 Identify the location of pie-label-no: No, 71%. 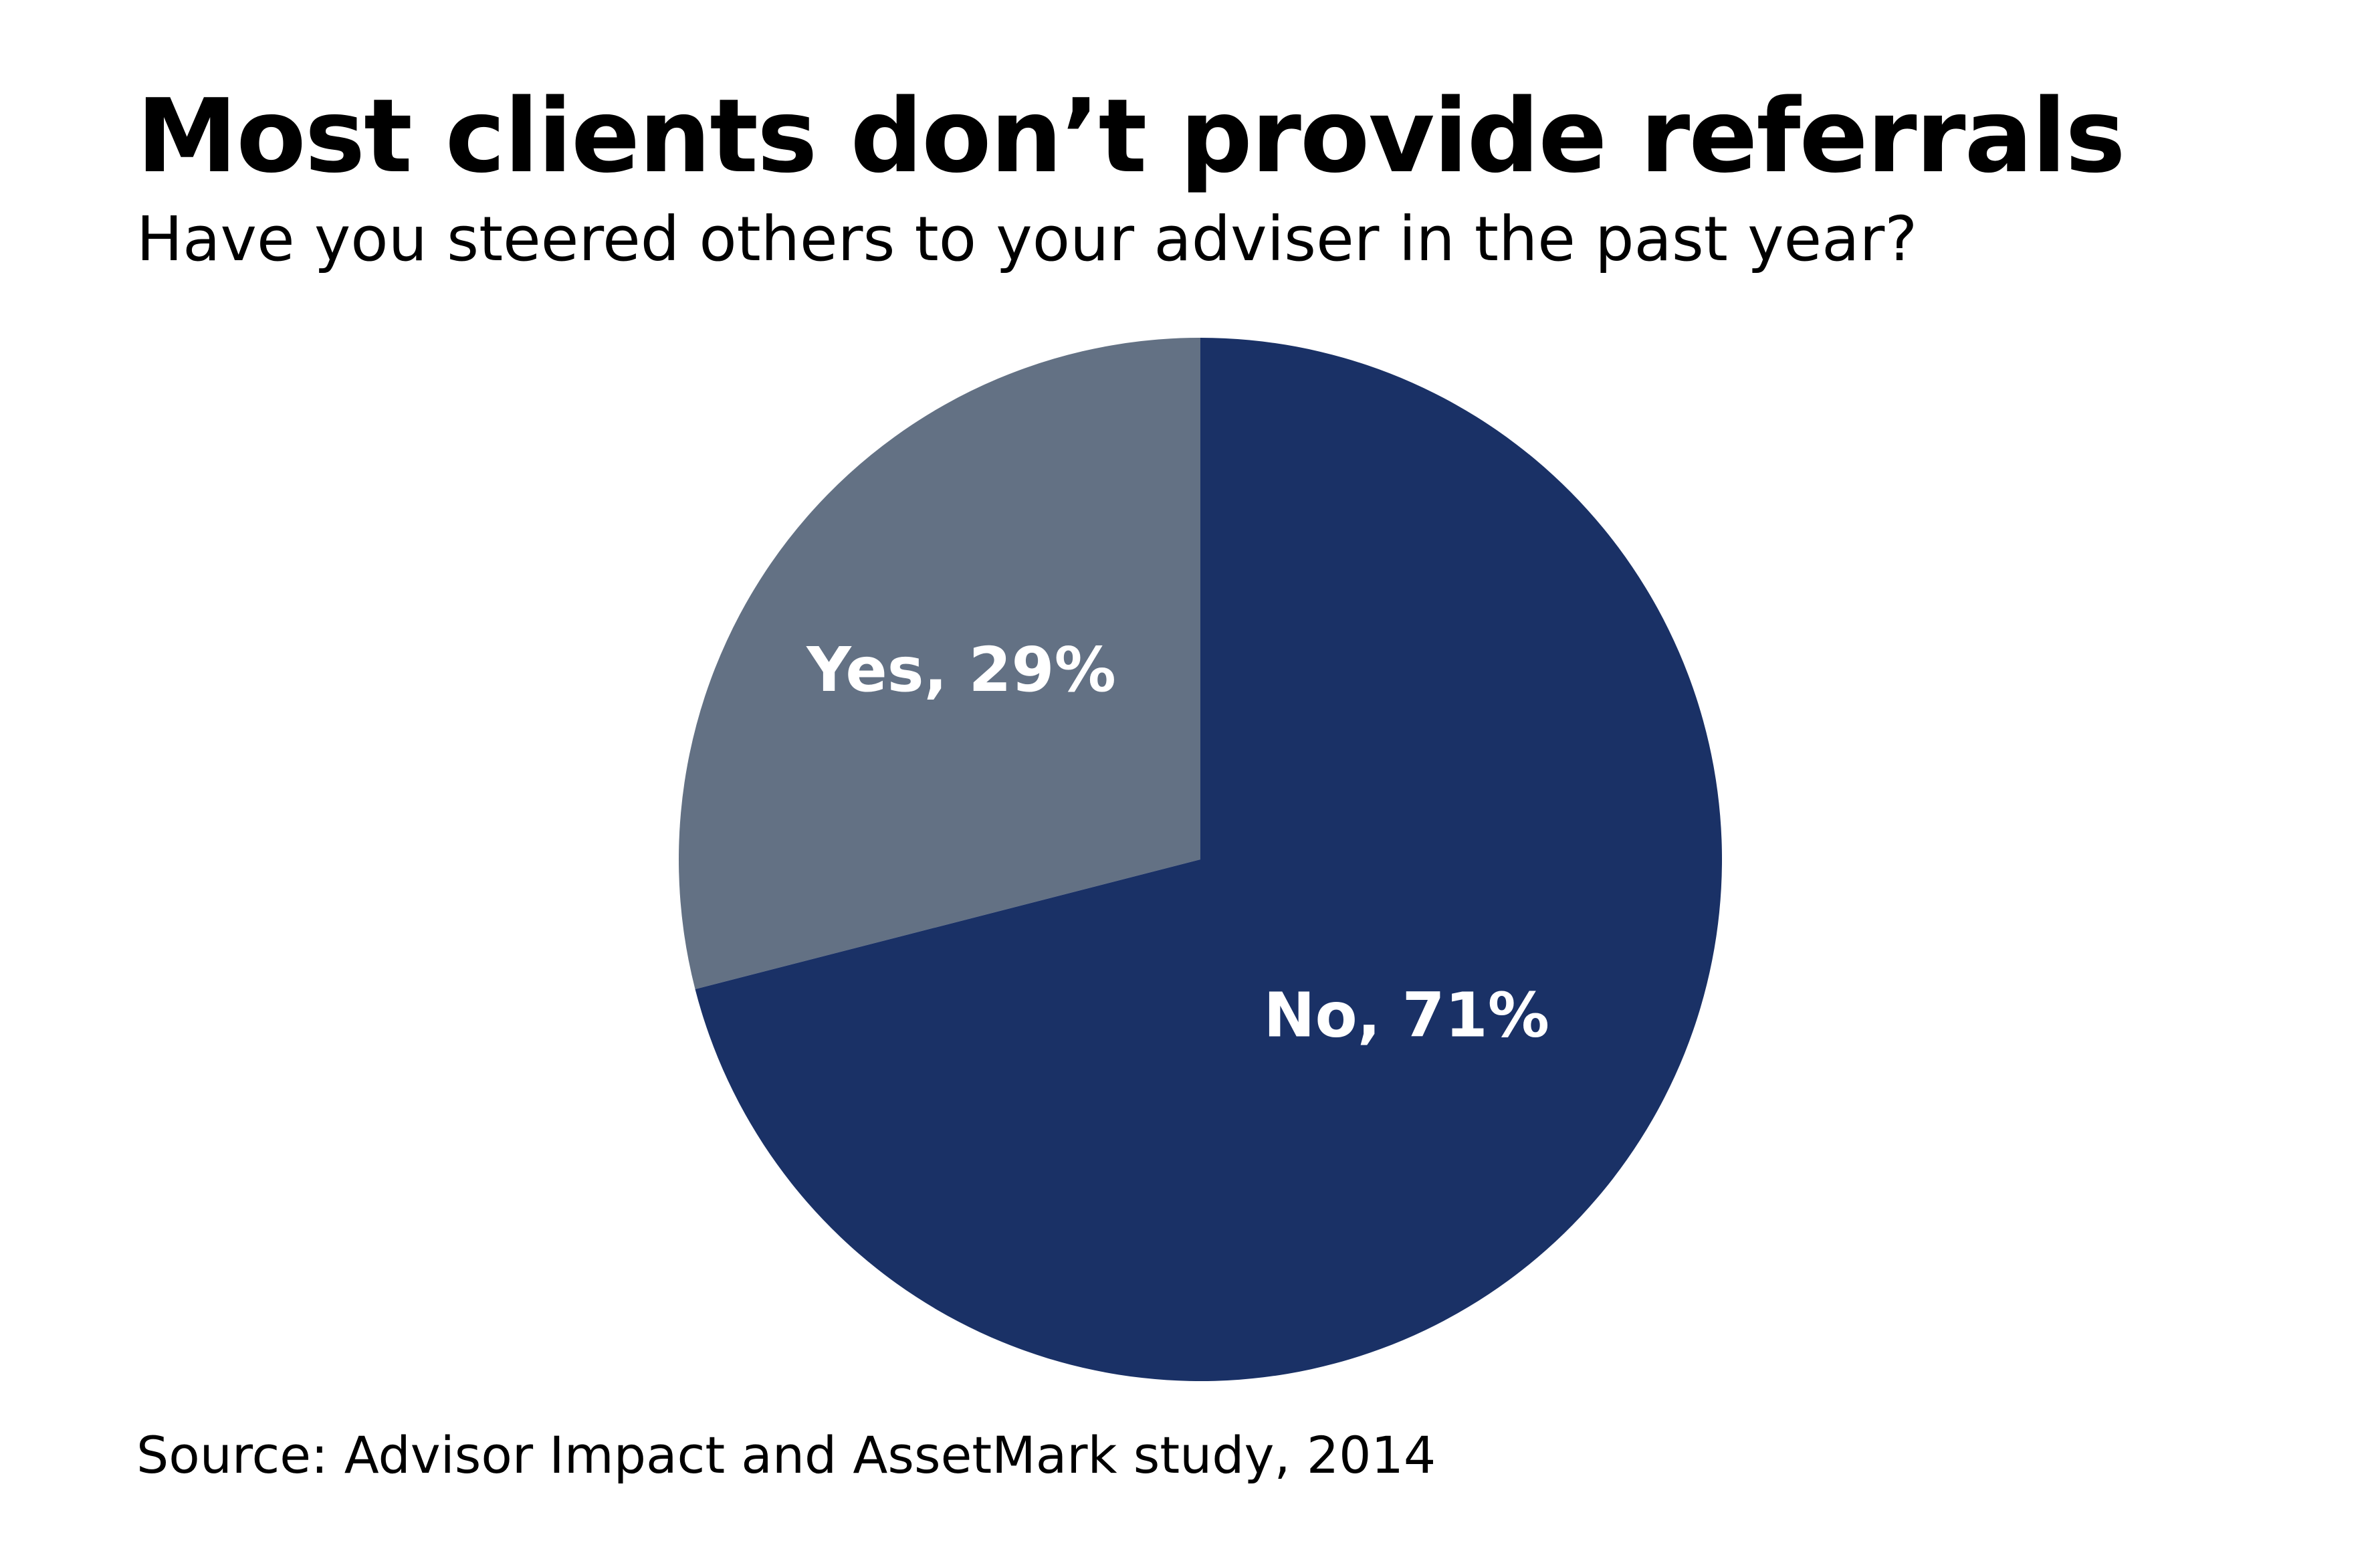
(1406, 1015).